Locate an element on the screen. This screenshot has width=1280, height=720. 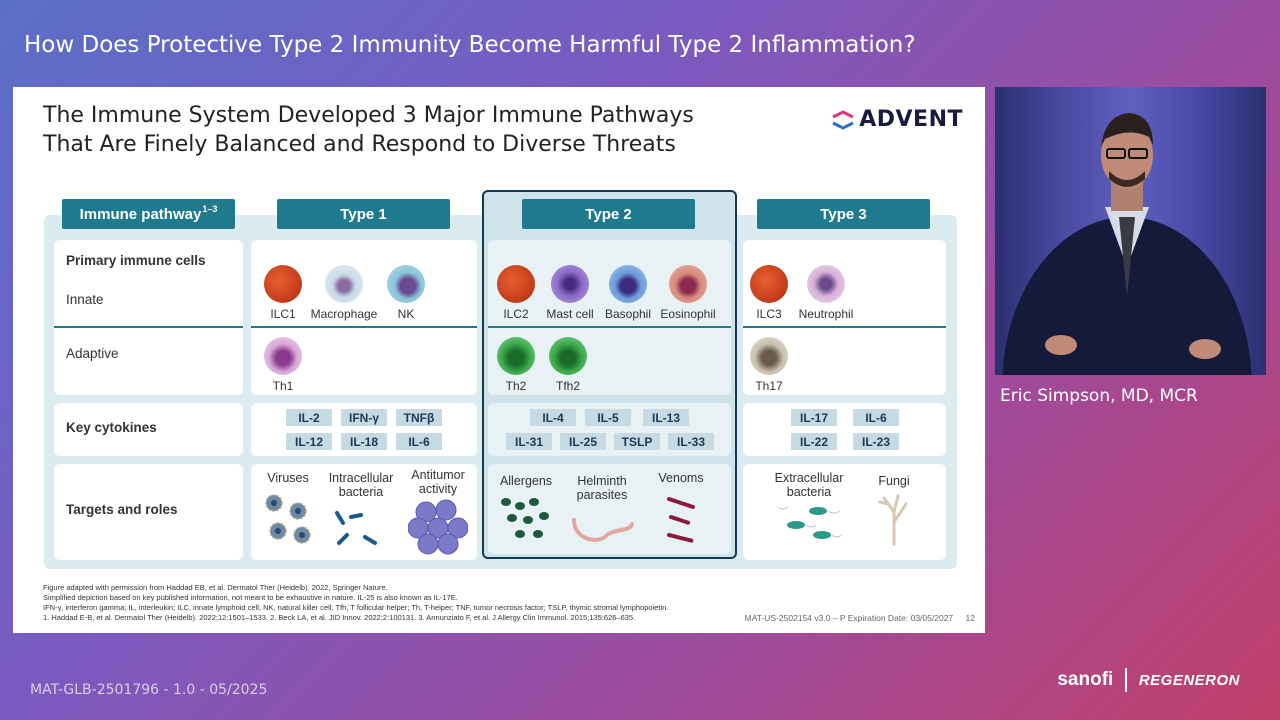
advent-logo-icon is located at coordinates (843, 119).